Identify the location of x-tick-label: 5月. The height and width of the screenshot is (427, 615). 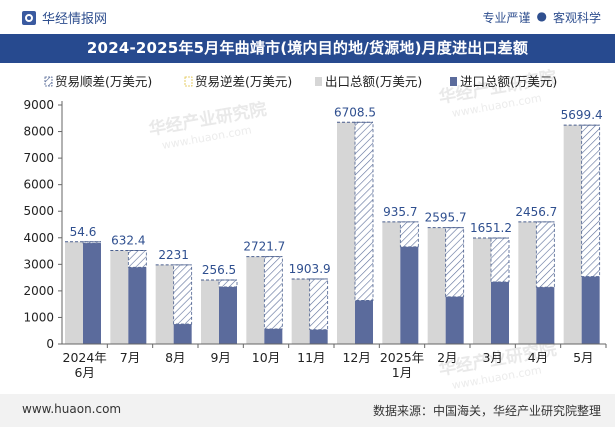
(583, 357).